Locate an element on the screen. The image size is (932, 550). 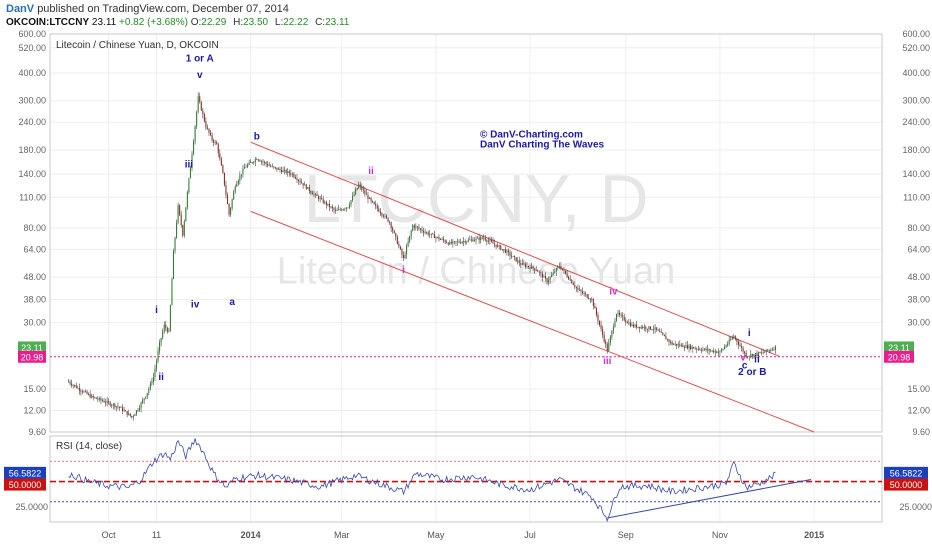
price-axis-label-left: 600.00 is located at coordinates (32, 34).